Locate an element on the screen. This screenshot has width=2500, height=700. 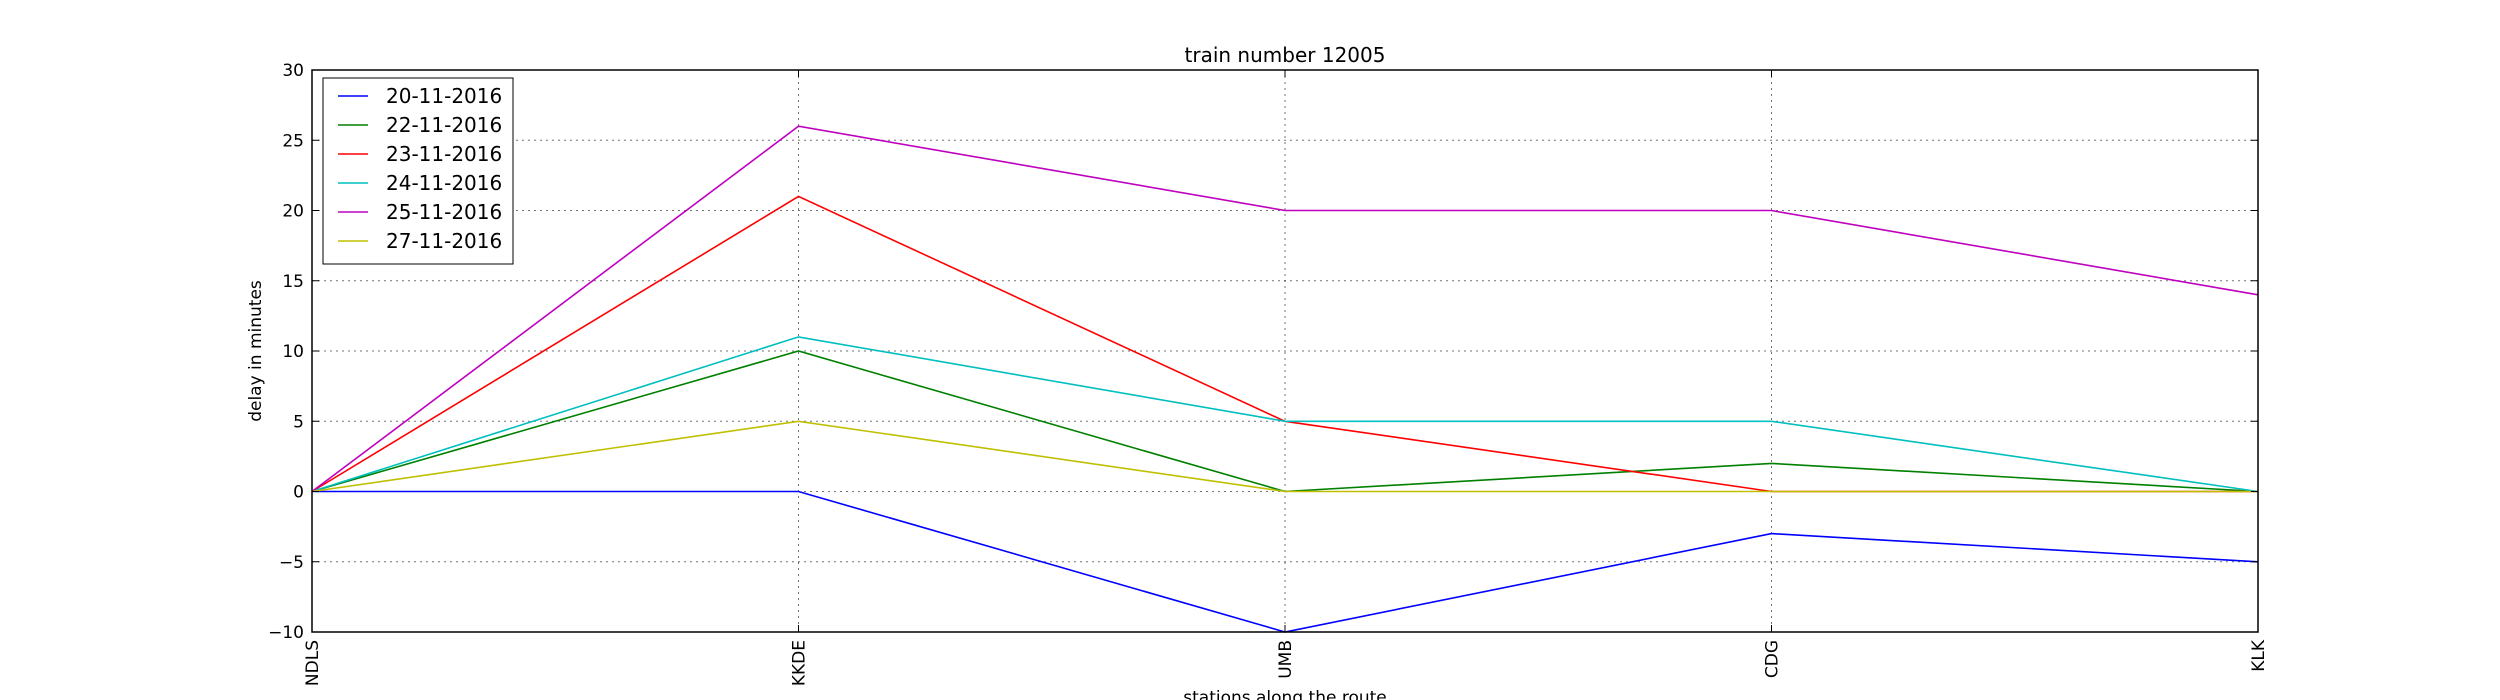
x-tick-label: UMB is located at coordinates (1286, 659).